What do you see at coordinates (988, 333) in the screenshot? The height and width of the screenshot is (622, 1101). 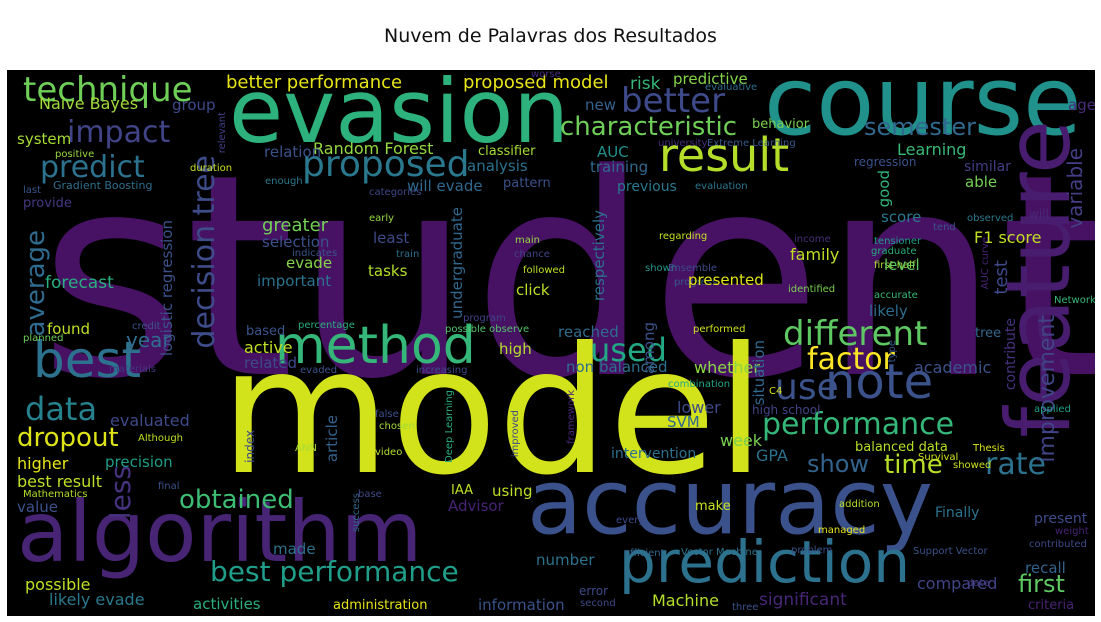 I see `word-tree: tree` at bounding box center [988, 333].